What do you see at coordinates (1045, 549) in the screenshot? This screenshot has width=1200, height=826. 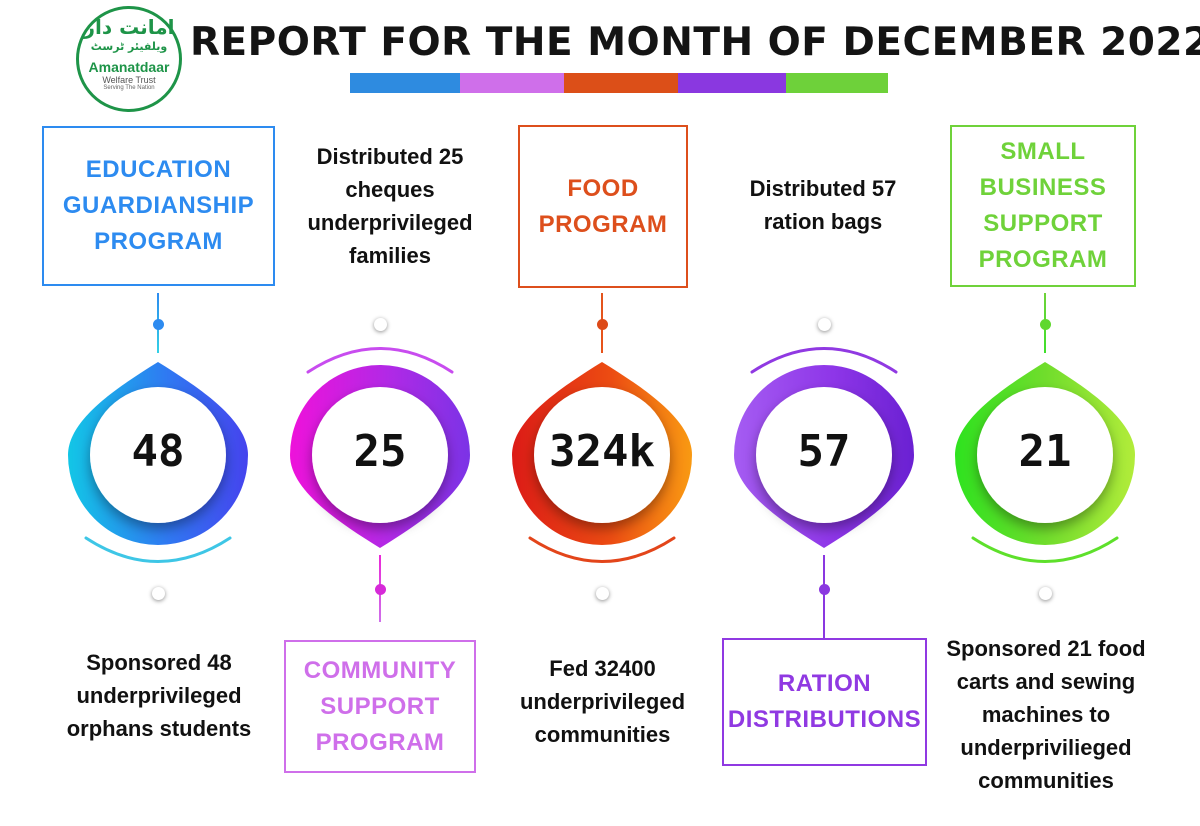 I see `arc-small-business` at bounding box center [1045, 549].